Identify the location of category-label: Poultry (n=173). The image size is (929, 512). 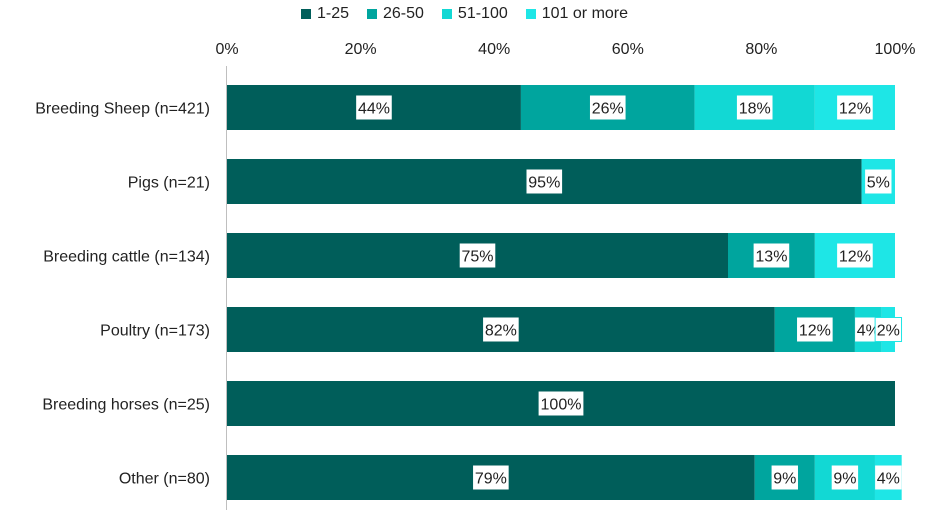
(155, 331).